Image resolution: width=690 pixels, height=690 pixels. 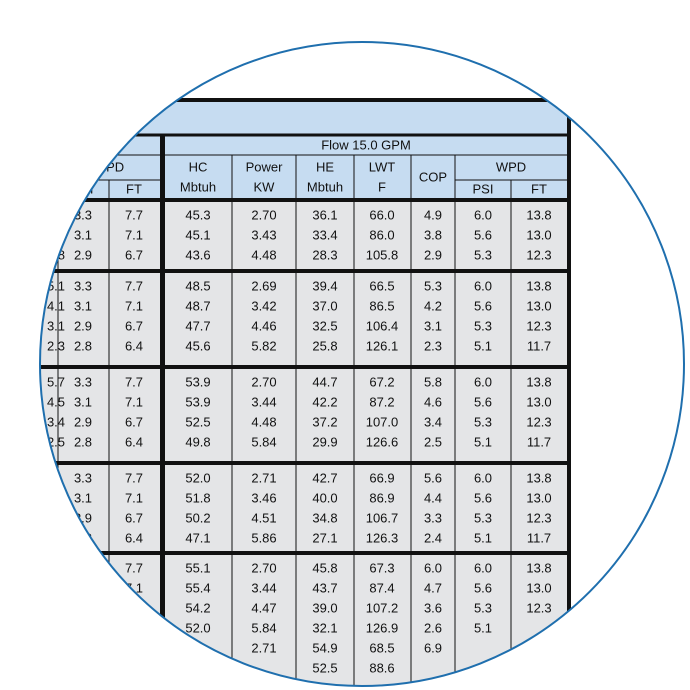 I want to click on table-cell: 4.46, so click(x=263, y=325).